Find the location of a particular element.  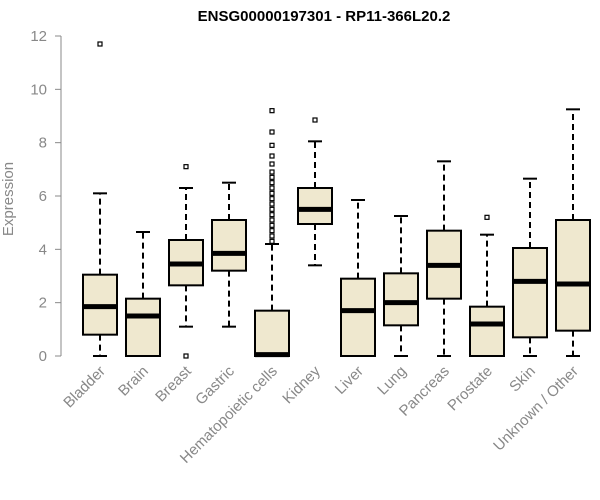

y-tick-label: 2 is located at coordinates (43, 303).